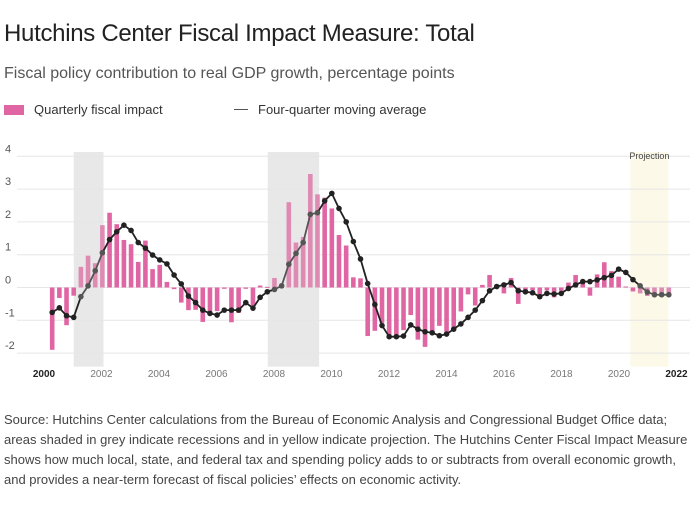 The image size is (700, 514). Describe the element at coordinates (561, 374) in the screenshot. I see `x-tick-label: 2018` at that location.